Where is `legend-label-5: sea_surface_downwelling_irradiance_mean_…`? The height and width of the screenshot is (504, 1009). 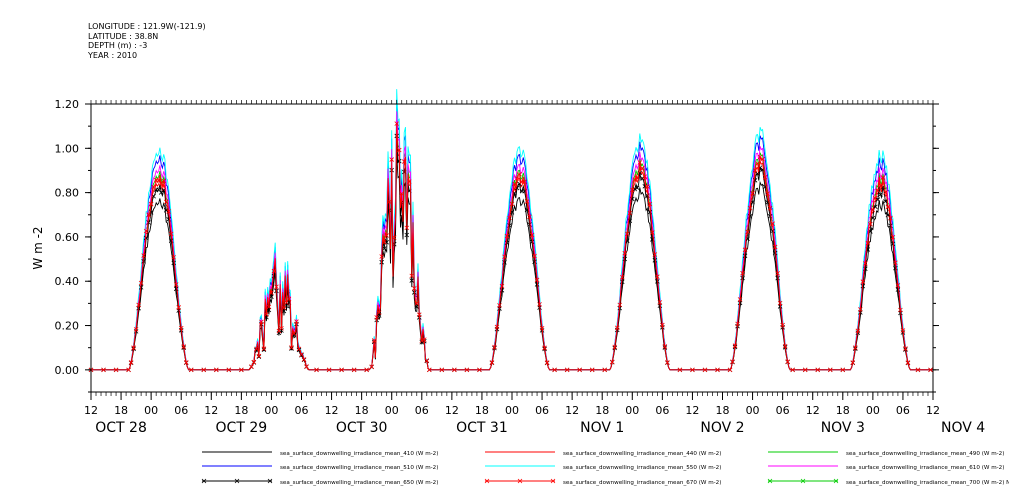 legend-label-5: sea_surface_downwelling_irradiance_mean_… is located at coordinates (925, 468).